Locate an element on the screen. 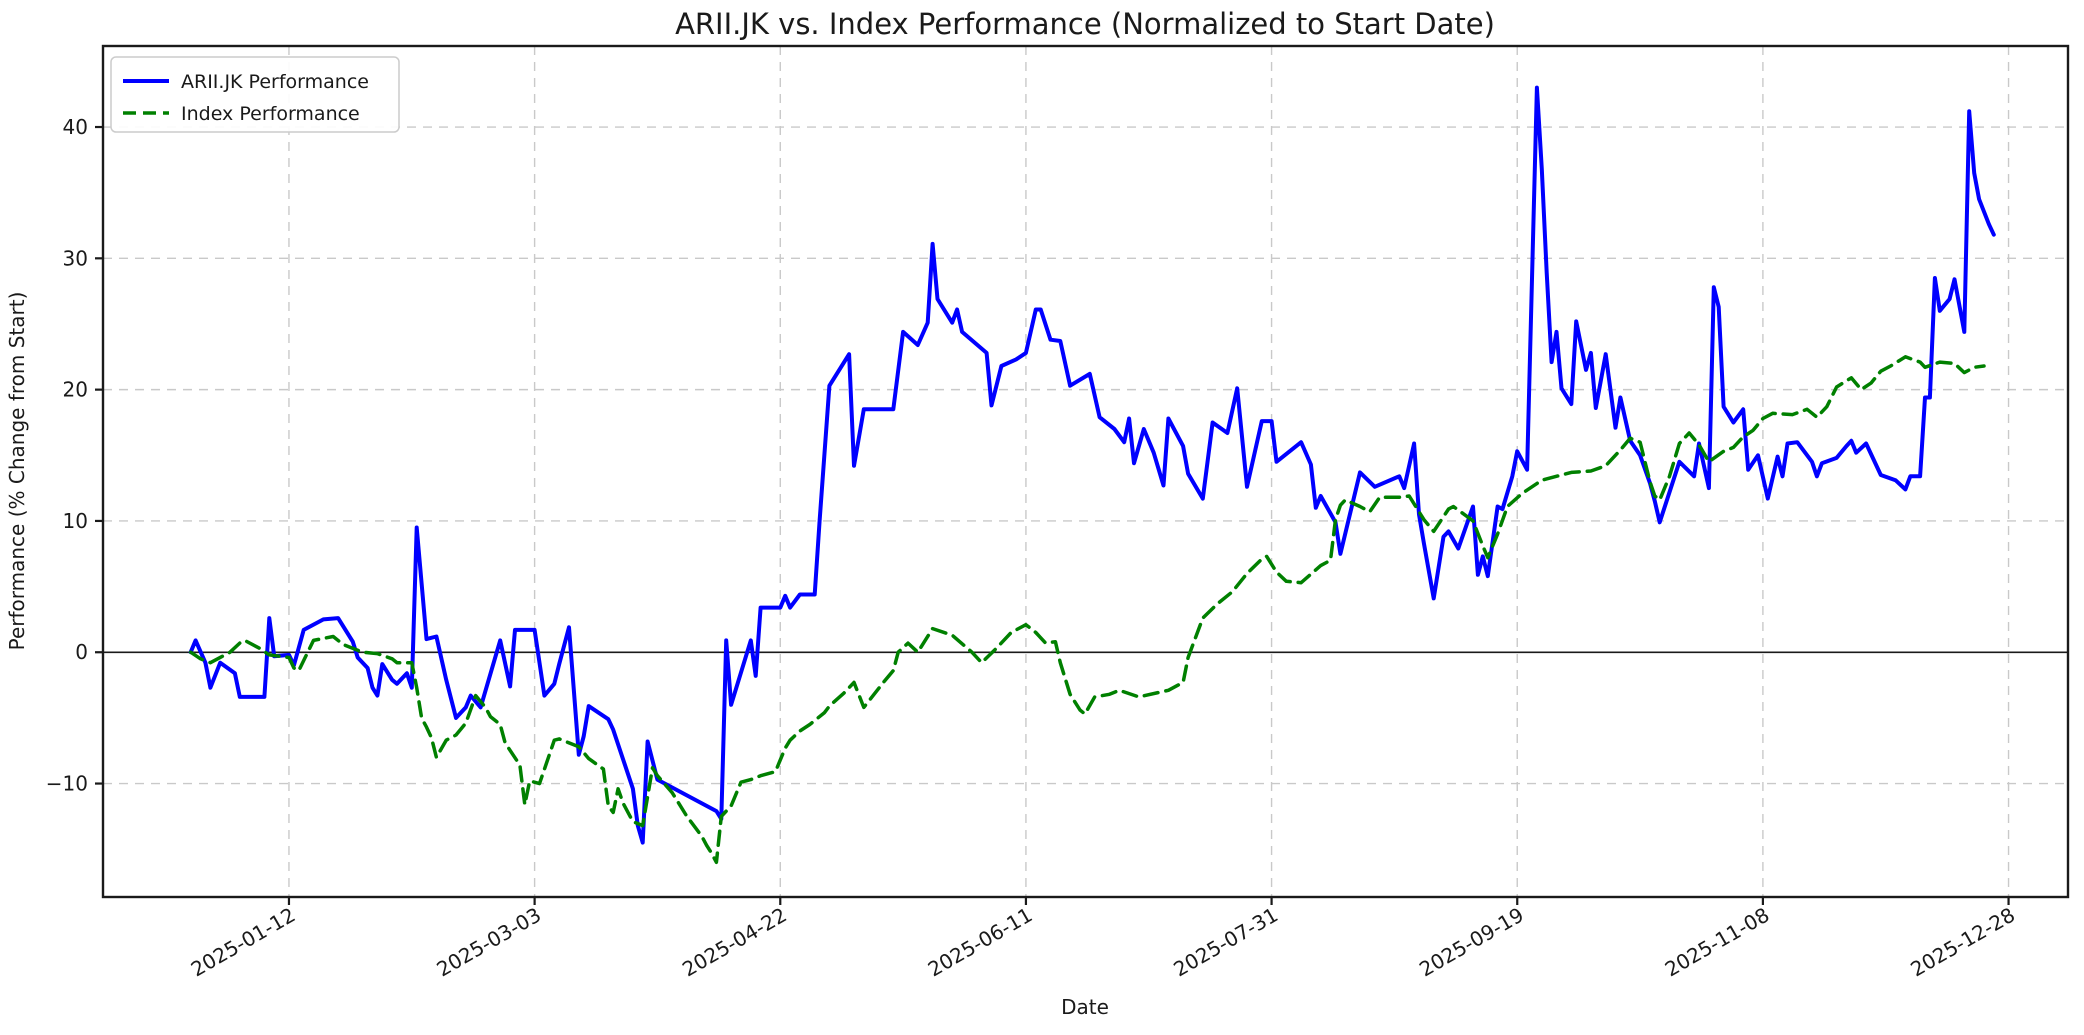 This screenshot has height=1035, width=2084. x-tick-label: 2025-01-12 is located at coordinates (243, 942).